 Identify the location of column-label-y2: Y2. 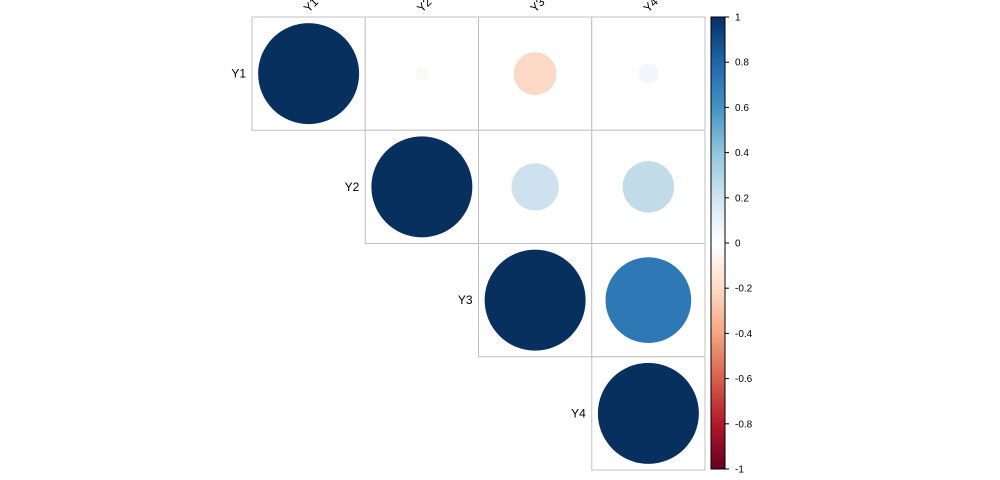
(424, 7).